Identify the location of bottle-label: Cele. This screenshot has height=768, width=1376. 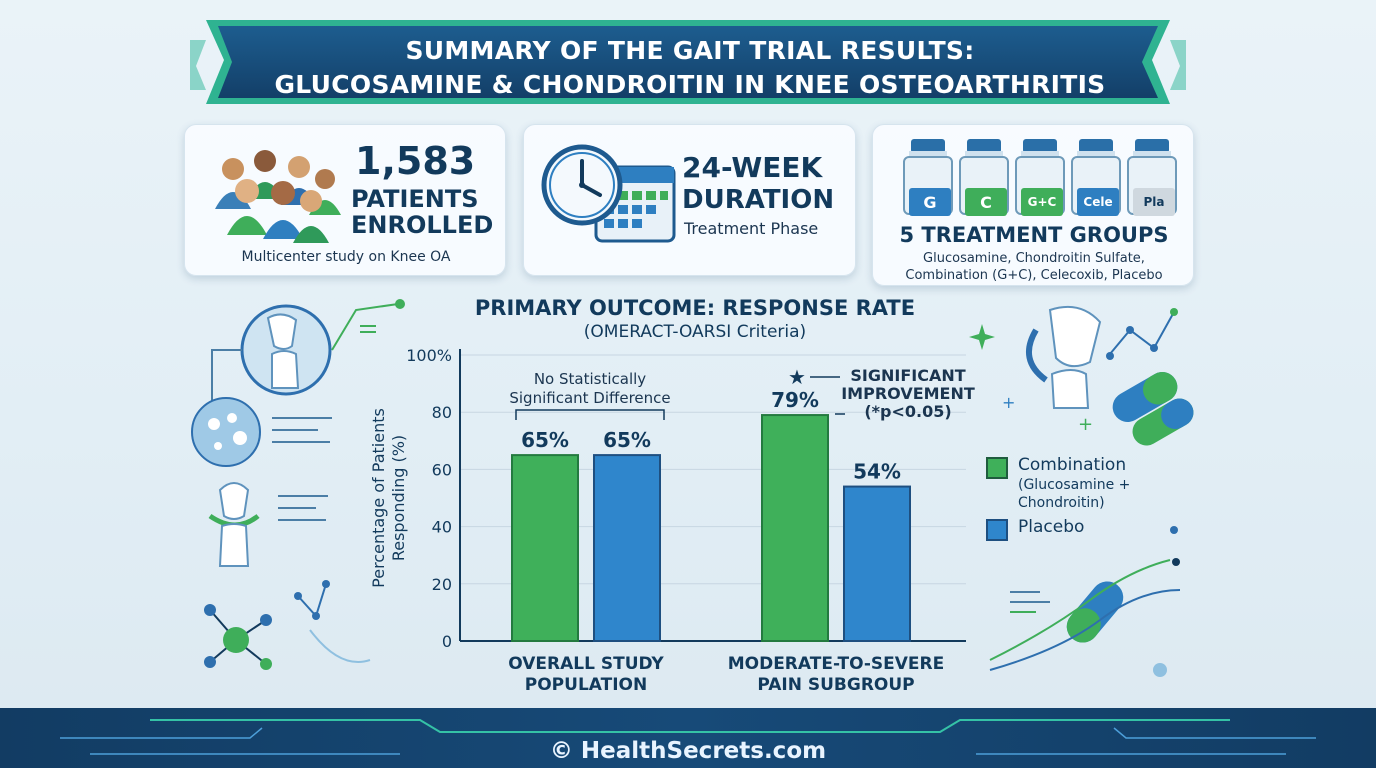
(1098, 202).